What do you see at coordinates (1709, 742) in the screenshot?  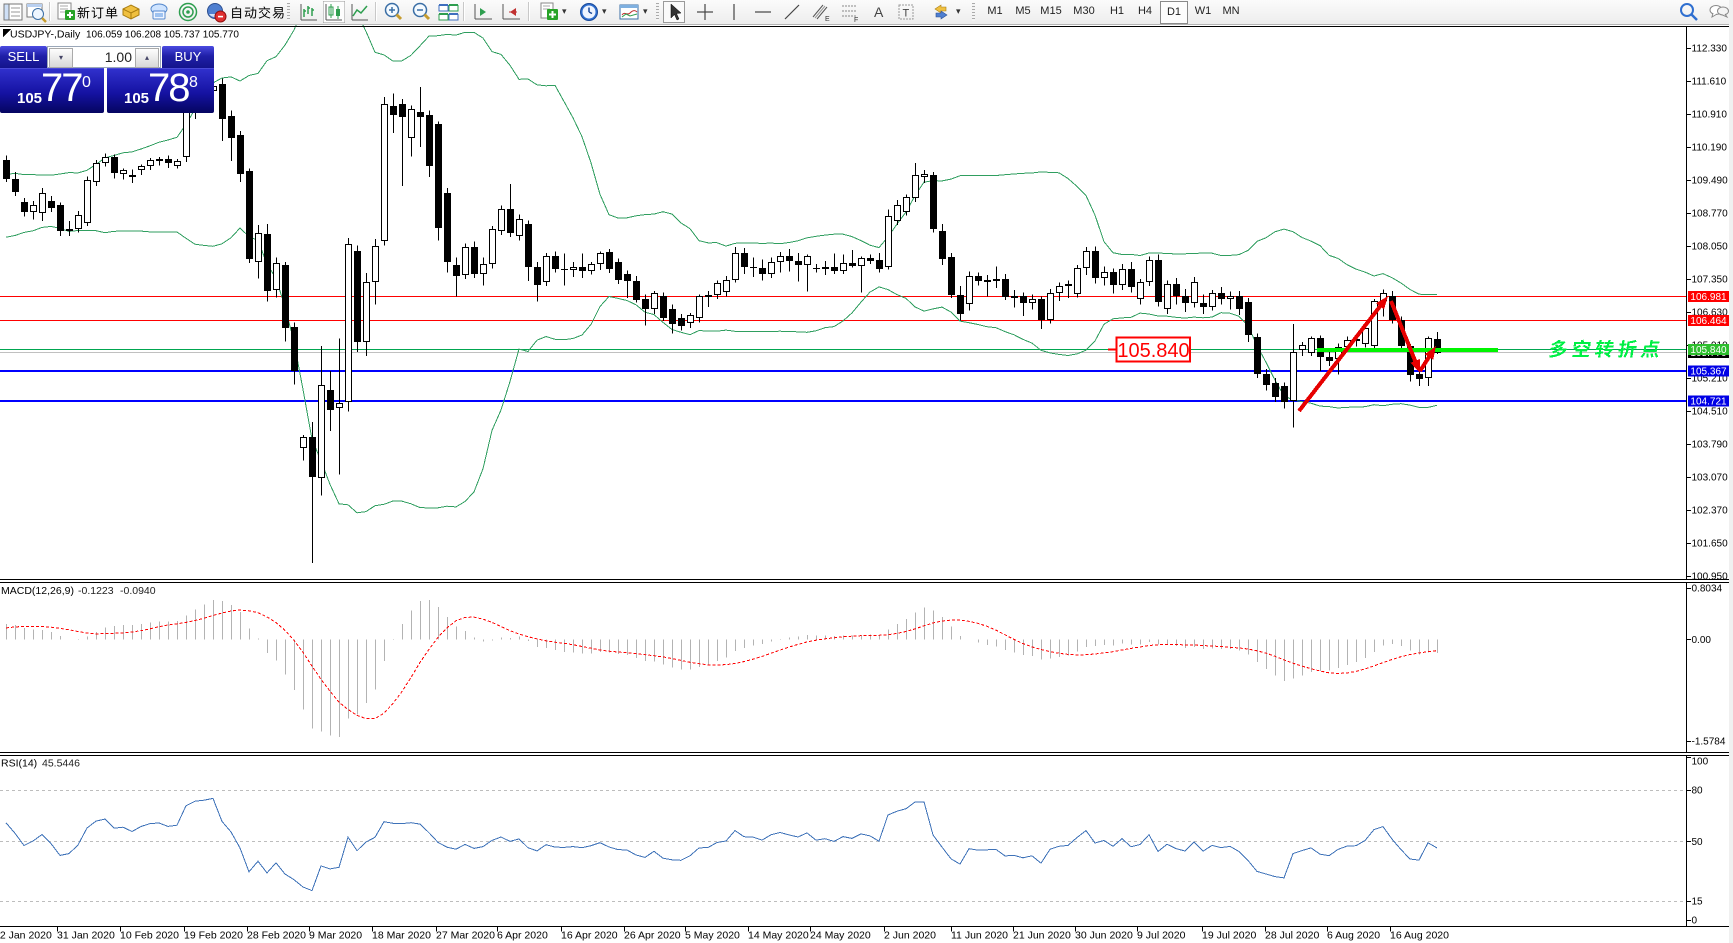 I see `svg-text: -1.5784` at bounding box center [1709, 742].